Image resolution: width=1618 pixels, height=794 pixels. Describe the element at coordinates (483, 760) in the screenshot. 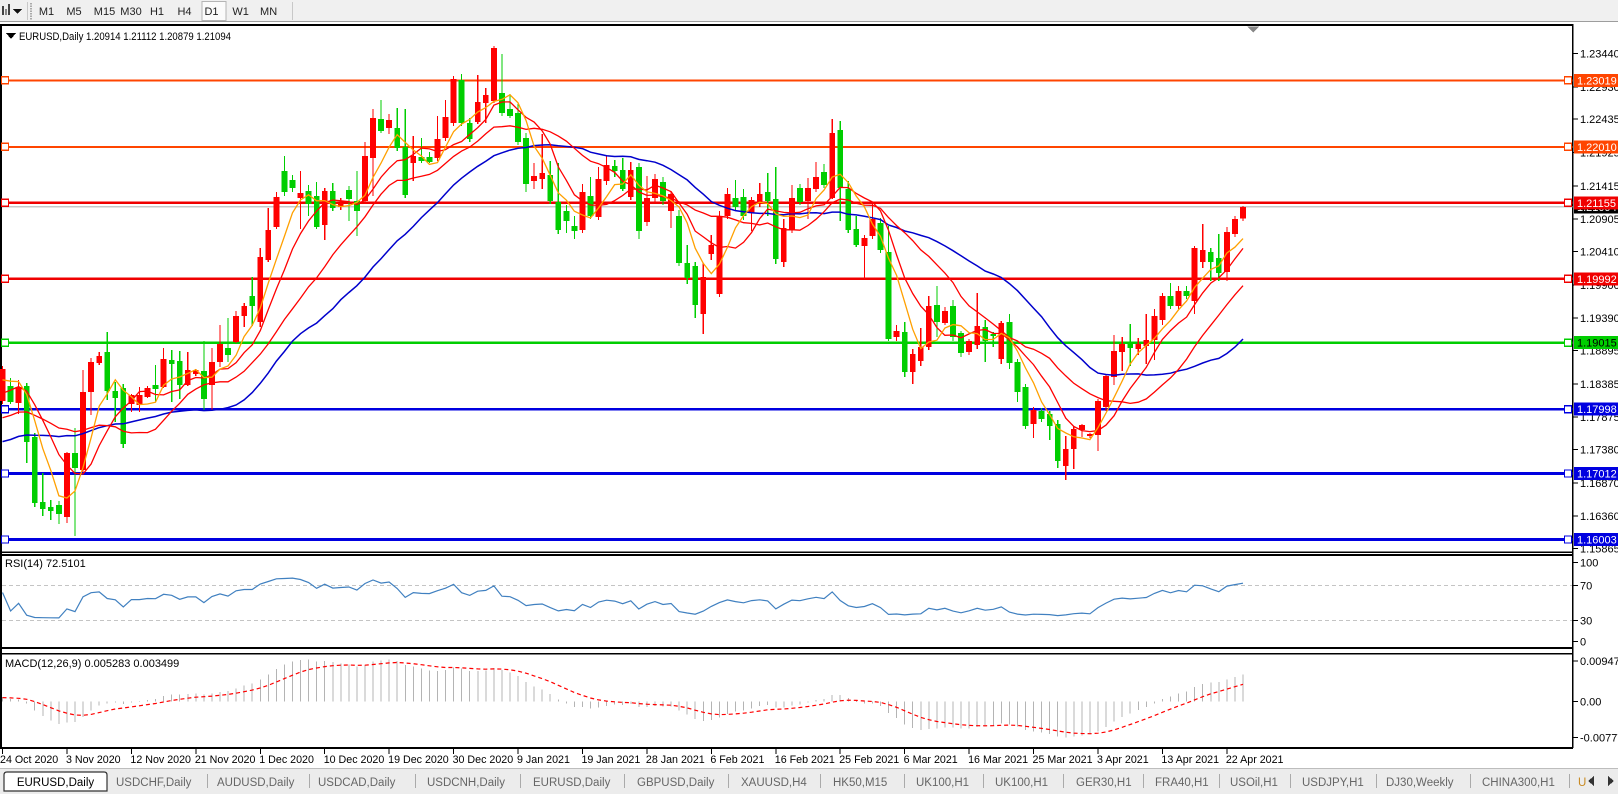

I see `svg-text: 30 Dec 2020` at that location.